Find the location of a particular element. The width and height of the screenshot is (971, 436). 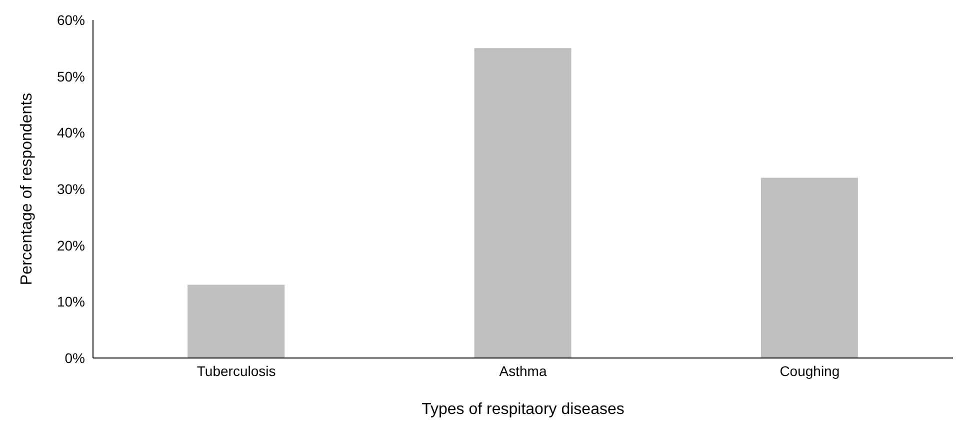

x-axis-title: Types of respitaory diseases is located at coordinates (523, 409).